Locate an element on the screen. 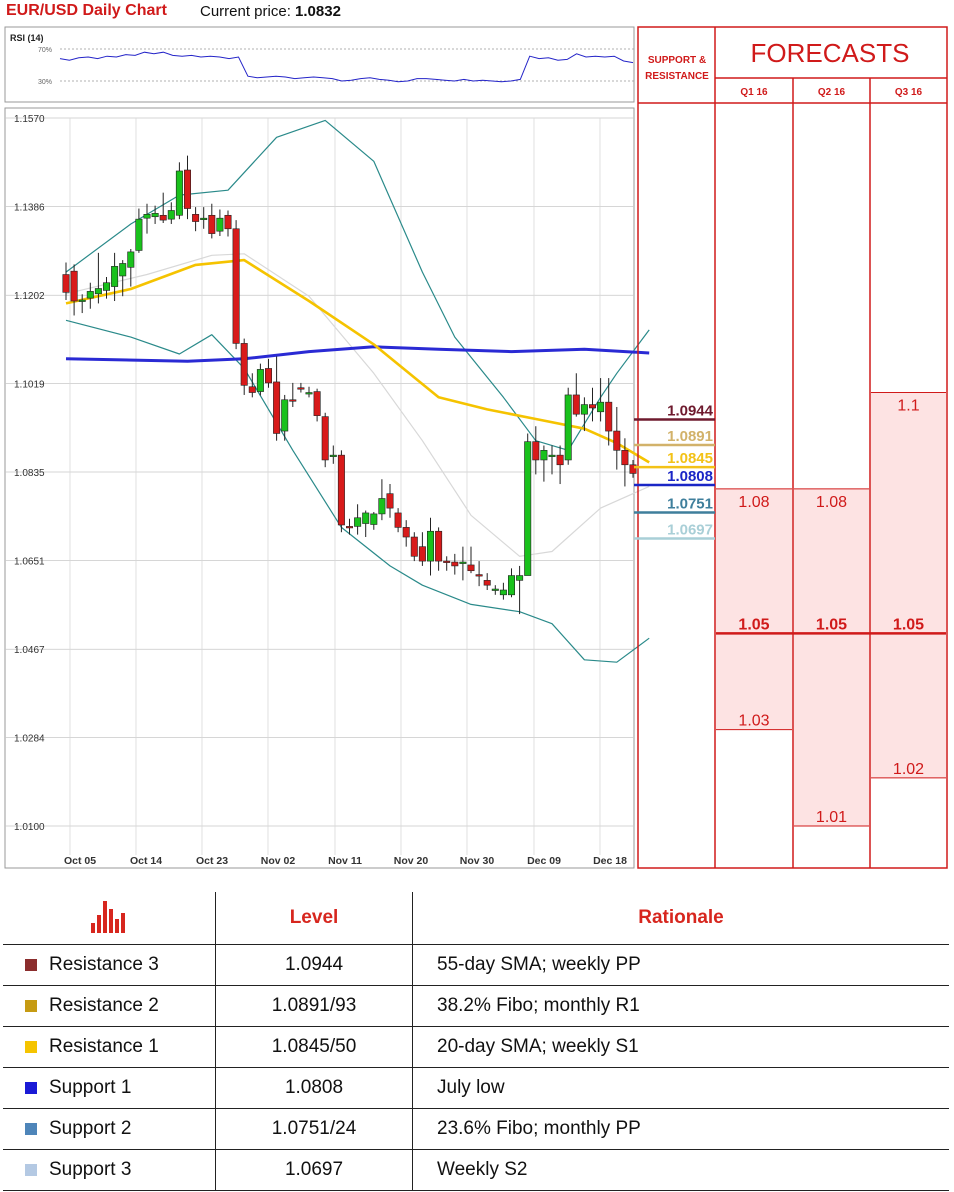  rsi-label: RSI (14) is located at coordinates (27, 38).